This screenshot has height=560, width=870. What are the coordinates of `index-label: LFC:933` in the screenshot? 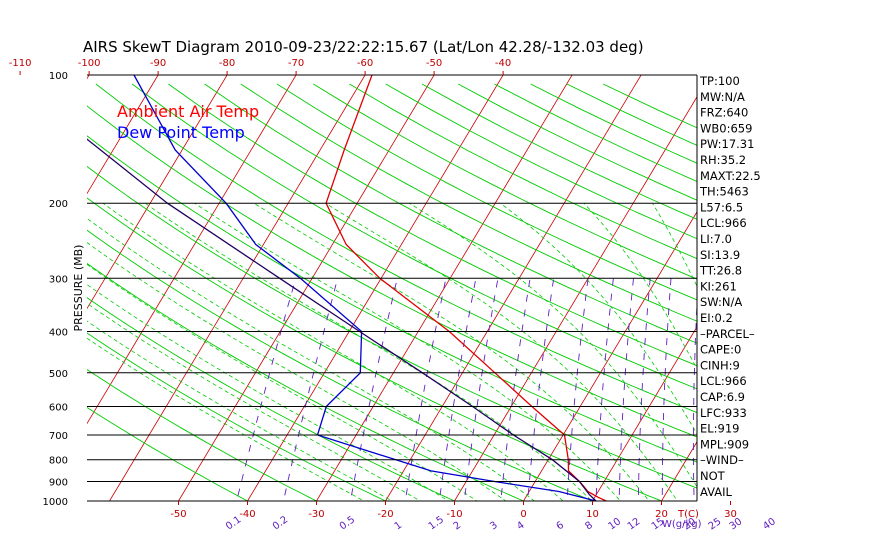 It's located at (723, 413).